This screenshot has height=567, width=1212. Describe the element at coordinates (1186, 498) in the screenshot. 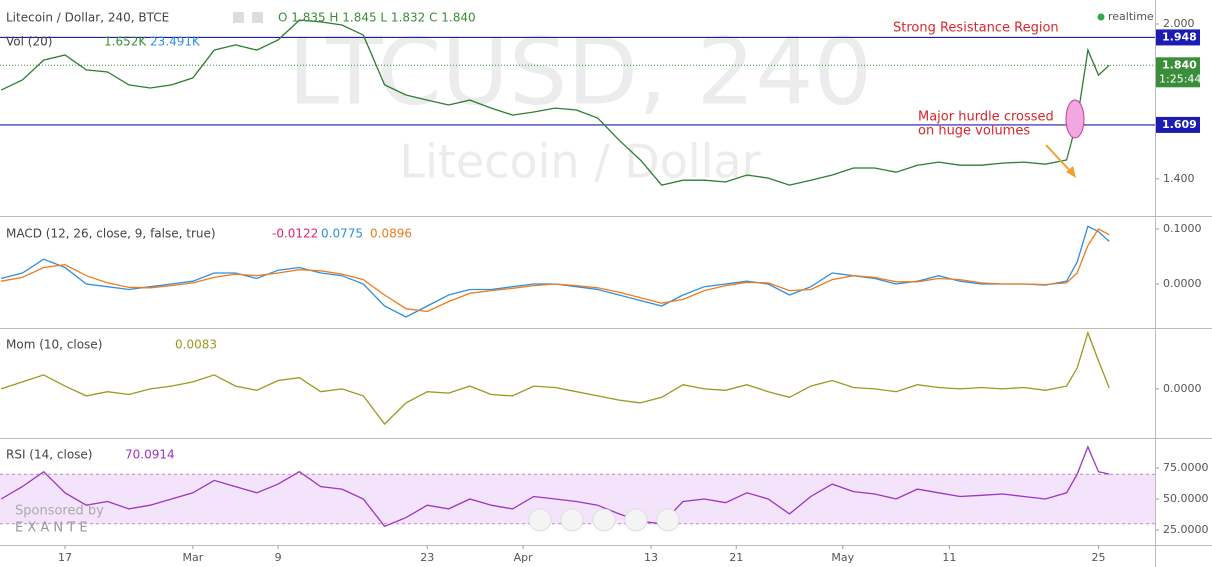

I see `y-tick-label: 50.0000` at that location.